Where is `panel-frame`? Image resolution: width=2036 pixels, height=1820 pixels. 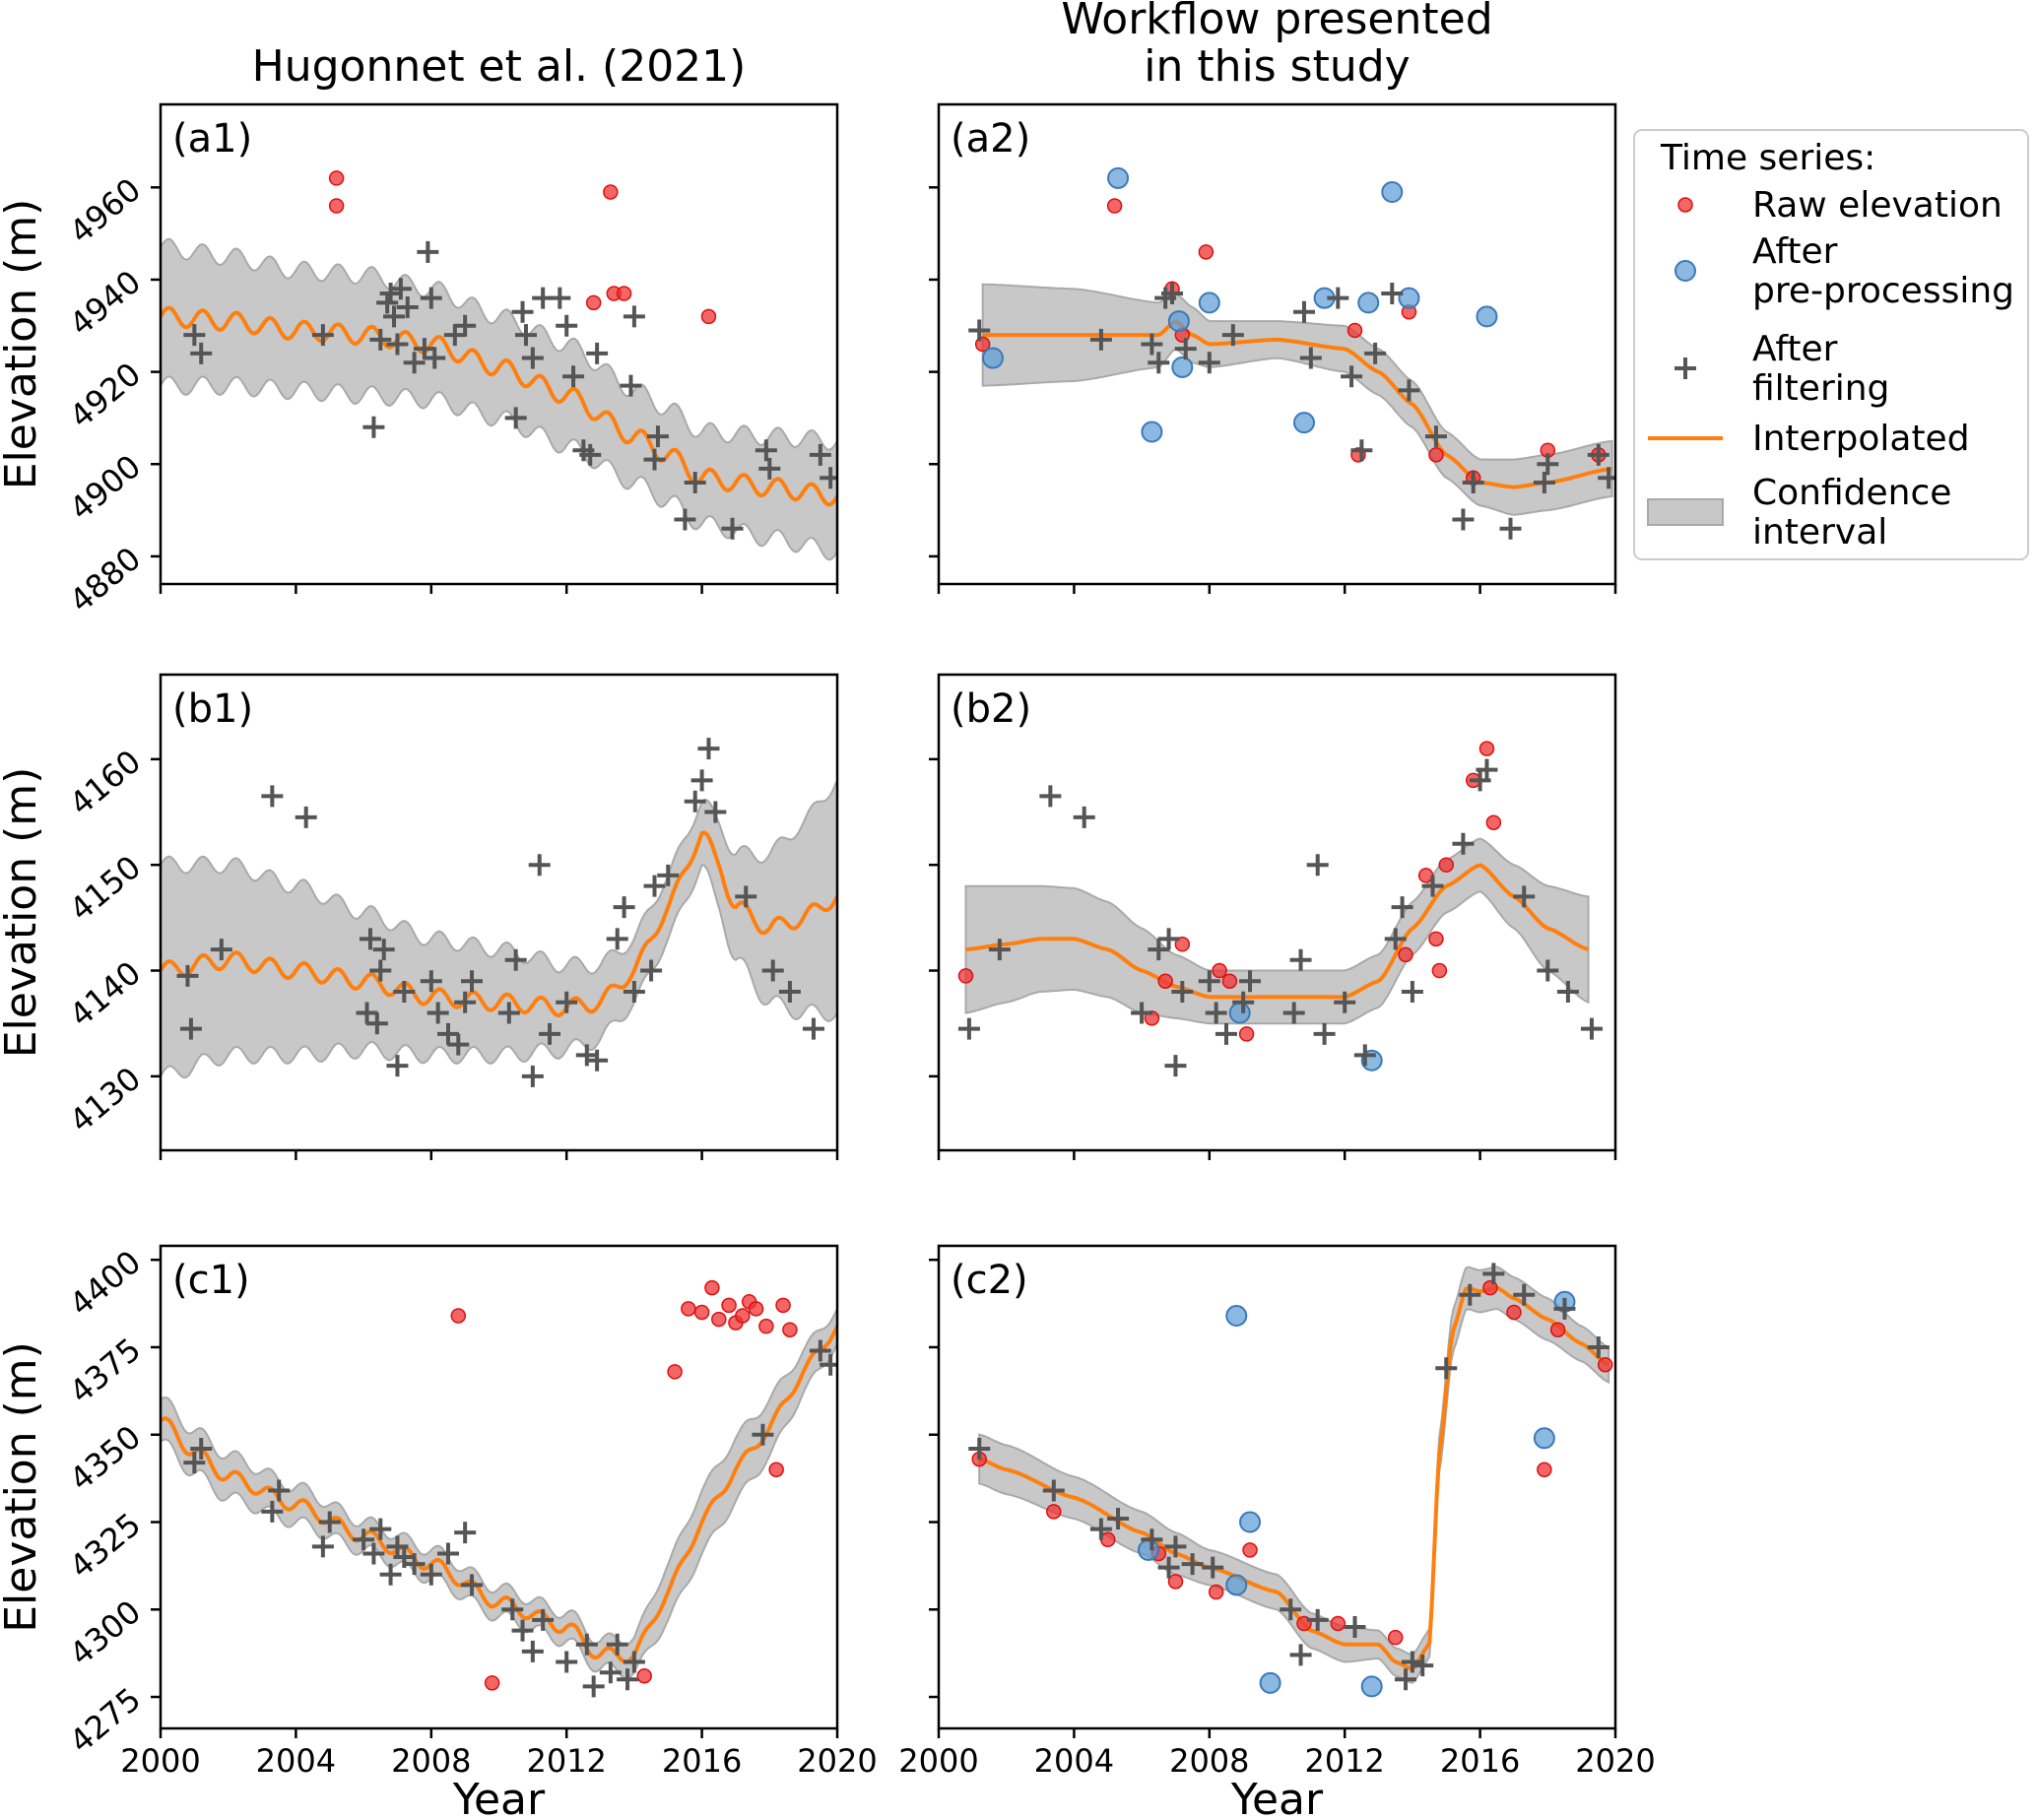
panel-frame is located at coordinates (1277, 1487).